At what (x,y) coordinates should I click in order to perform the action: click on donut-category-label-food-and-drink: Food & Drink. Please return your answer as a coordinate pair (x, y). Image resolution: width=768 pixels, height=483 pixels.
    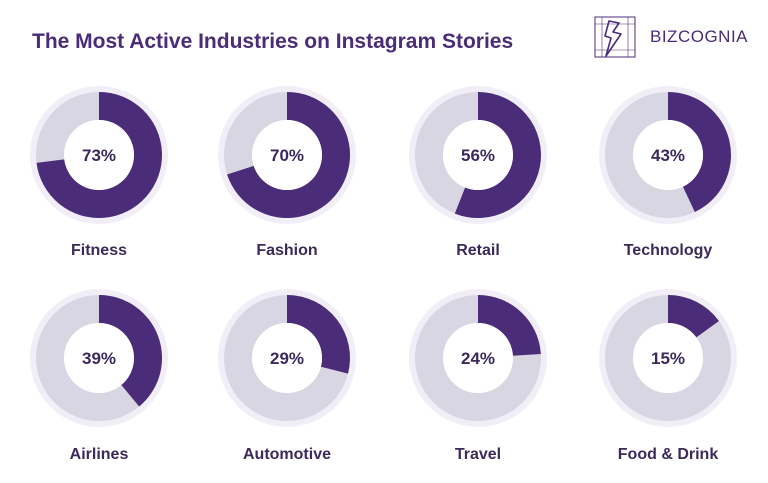
    Looking at the image, I should click on (668, 454).